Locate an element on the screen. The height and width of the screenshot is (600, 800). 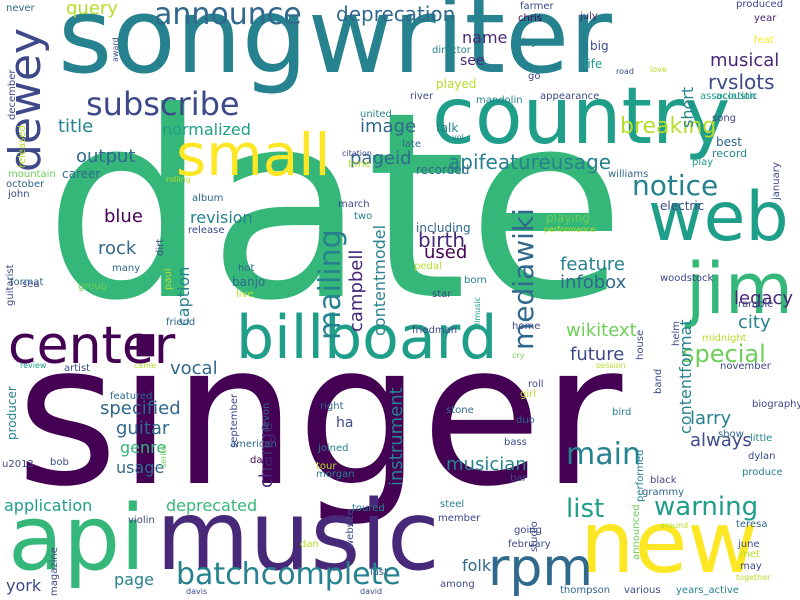
cloud-word: play is located at coordinates (703, 162).